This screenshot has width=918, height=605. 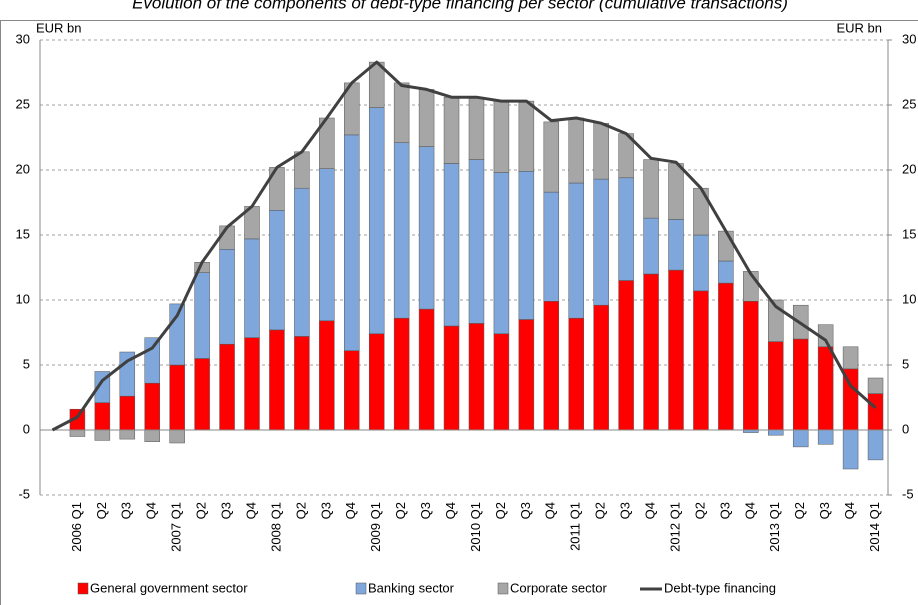 I want to click on legend-item: Debt-type financing, so click(x=708, y=587).